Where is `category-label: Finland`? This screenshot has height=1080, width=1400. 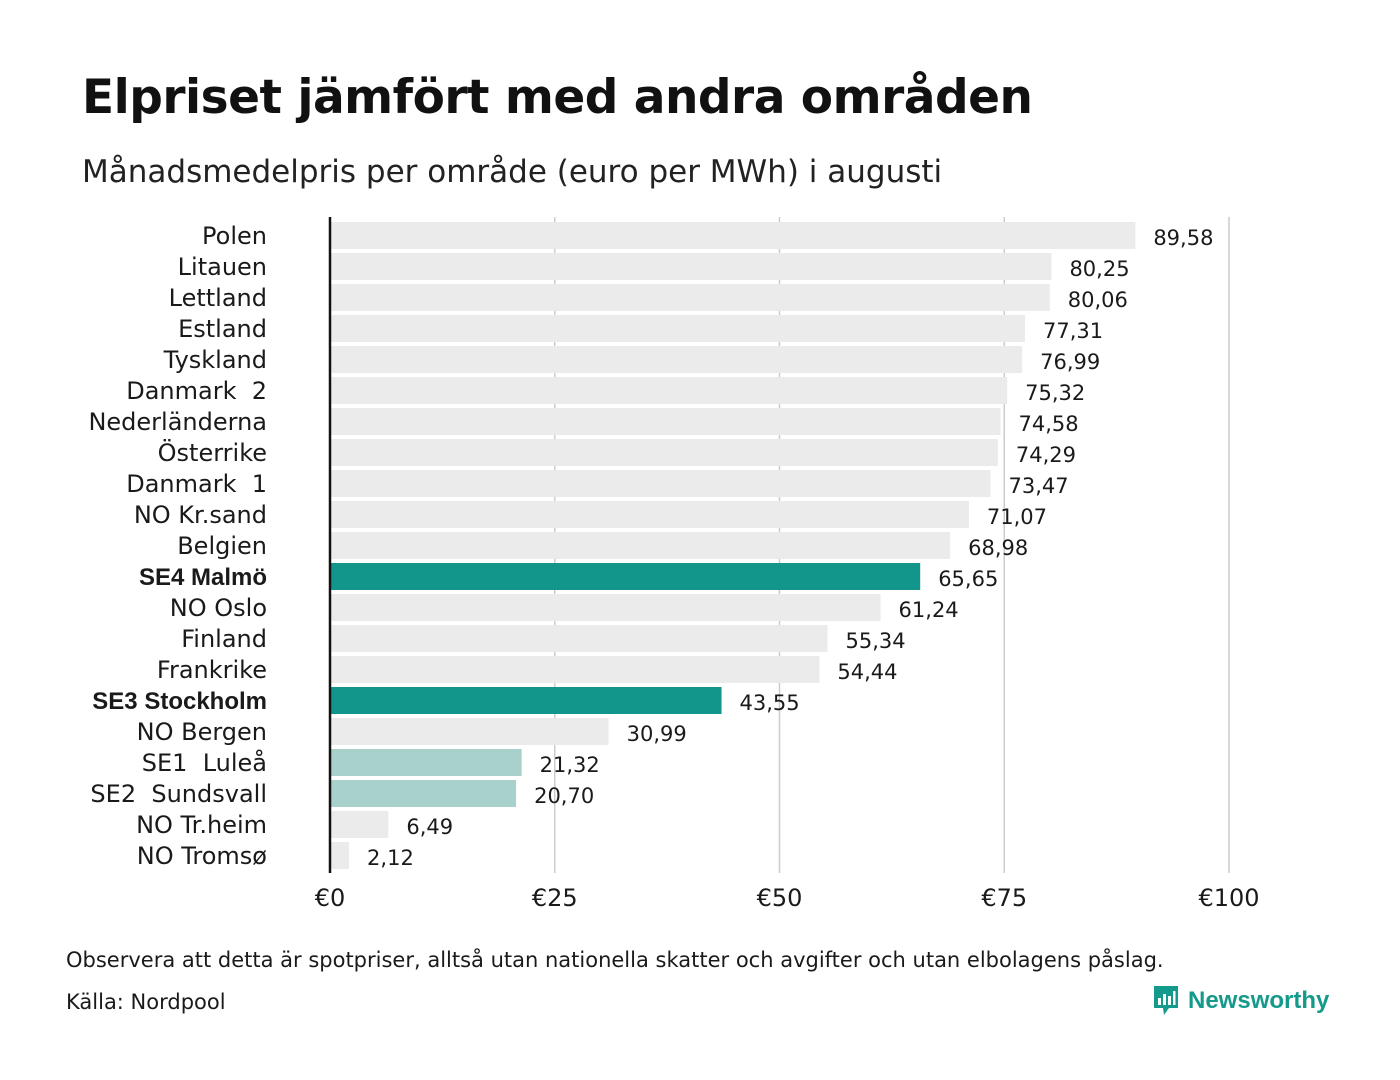 category-label: Finland is located at coordinates (224, 639).